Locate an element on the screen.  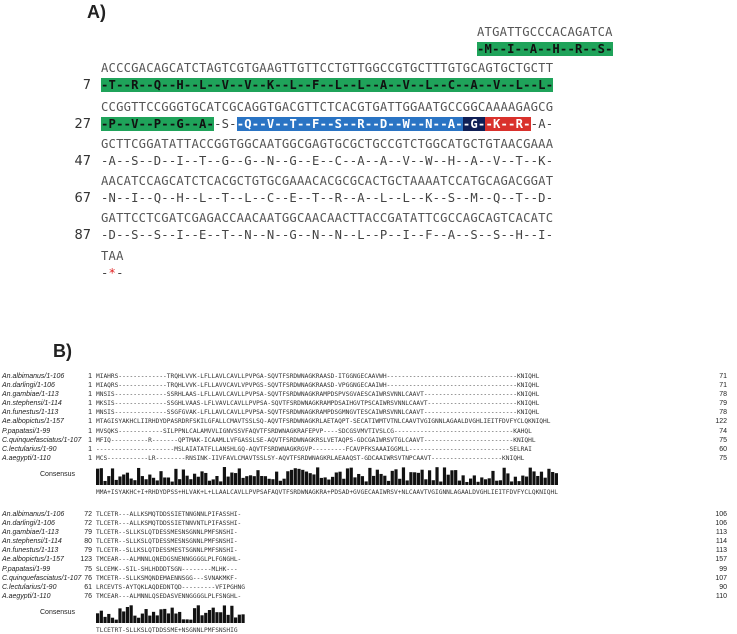
panel-a-label: A) is located at coordinates (96, 12).